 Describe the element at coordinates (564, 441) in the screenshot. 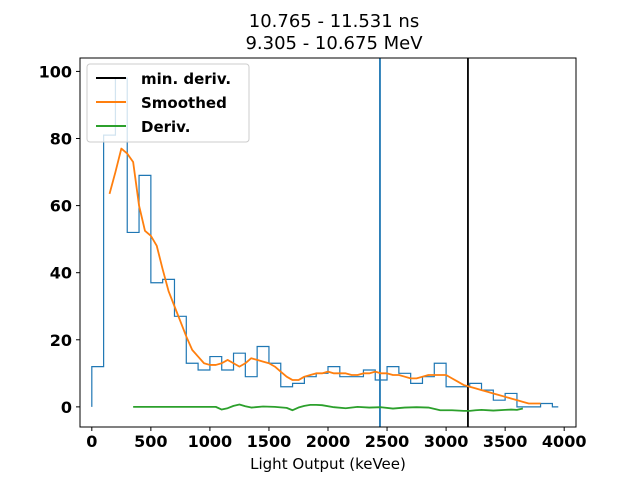

I see `x-tick-label: 4000` at that location.